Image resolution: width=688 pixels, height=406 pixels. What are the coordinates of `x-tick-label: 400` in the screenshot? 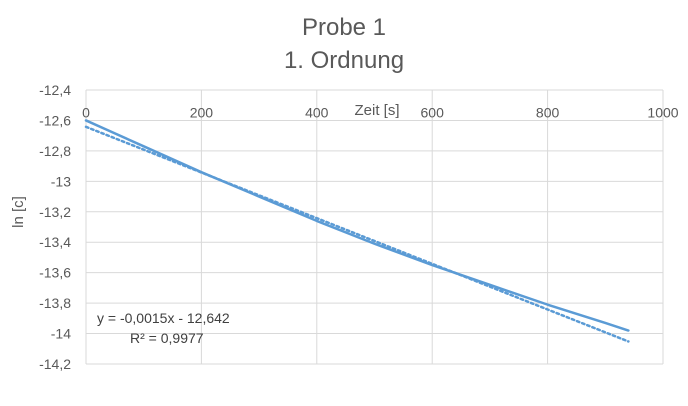 It's located at (317, 112).